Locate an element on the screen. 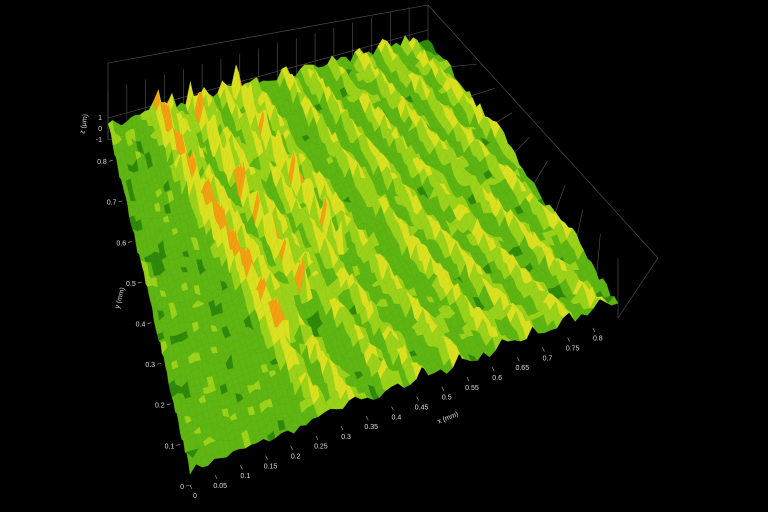 The width and height of the screenshot is (768, 512). y-tick-label: 0.3 is located at coordinates (150, 365).